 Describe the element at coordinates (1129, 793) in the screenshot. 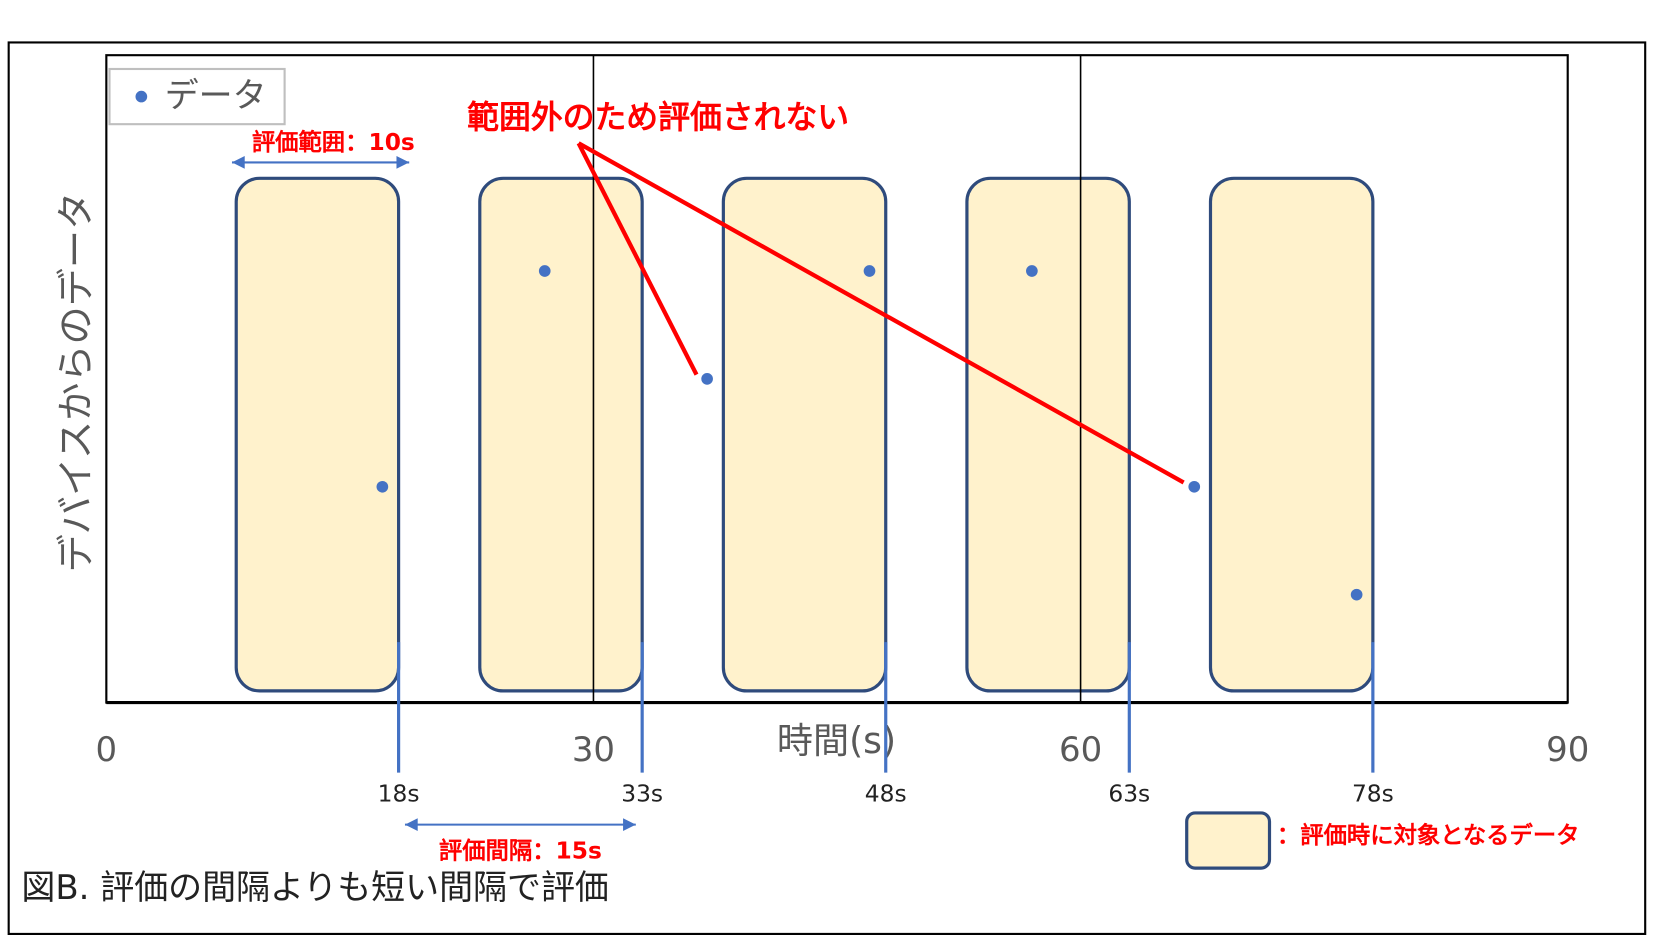

I see `window-end-label: 63s` at that location.